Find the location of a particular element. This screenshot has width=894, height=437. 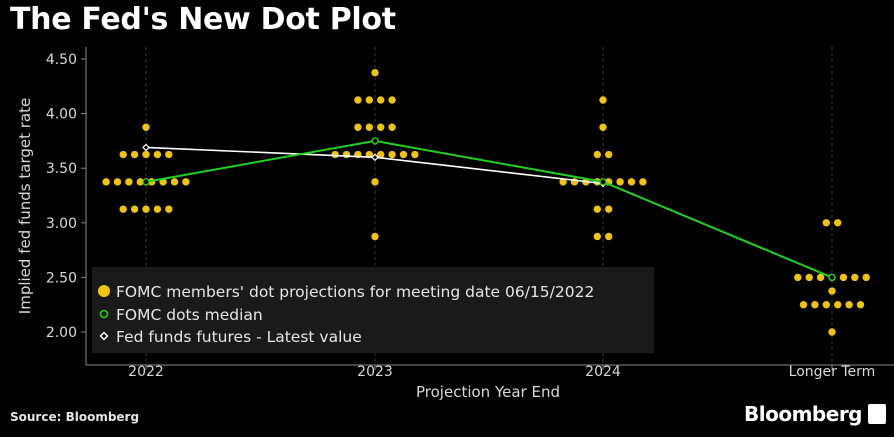

y-tick-label: 3.50 is located at coordinates (61, 169).